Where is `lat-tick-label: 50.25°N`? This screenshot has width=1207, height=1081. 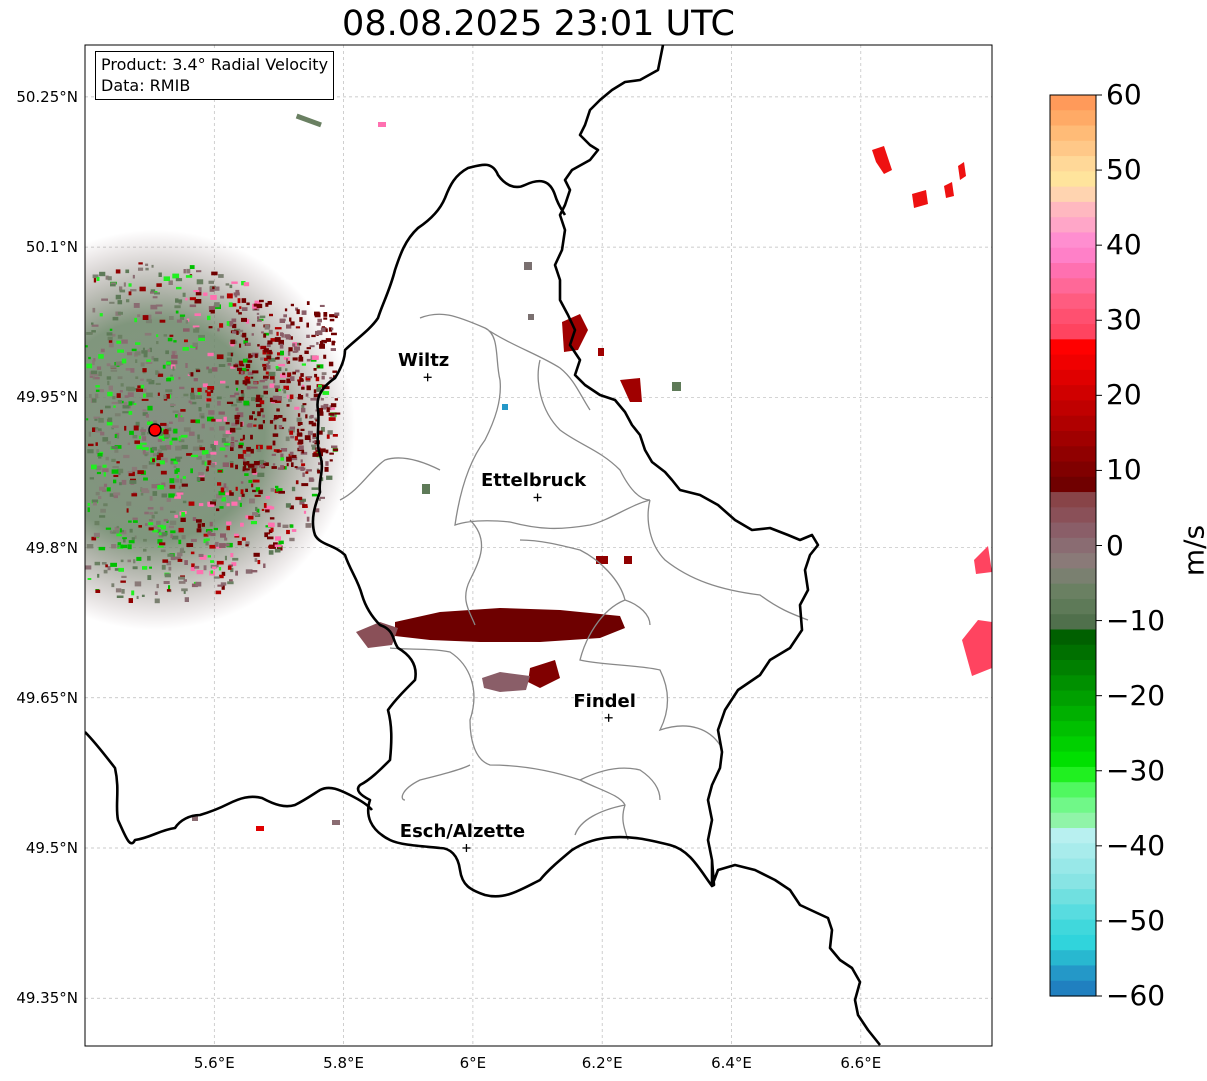
lat-tick-label: 50.25°N is located at coordinates (47, 96).